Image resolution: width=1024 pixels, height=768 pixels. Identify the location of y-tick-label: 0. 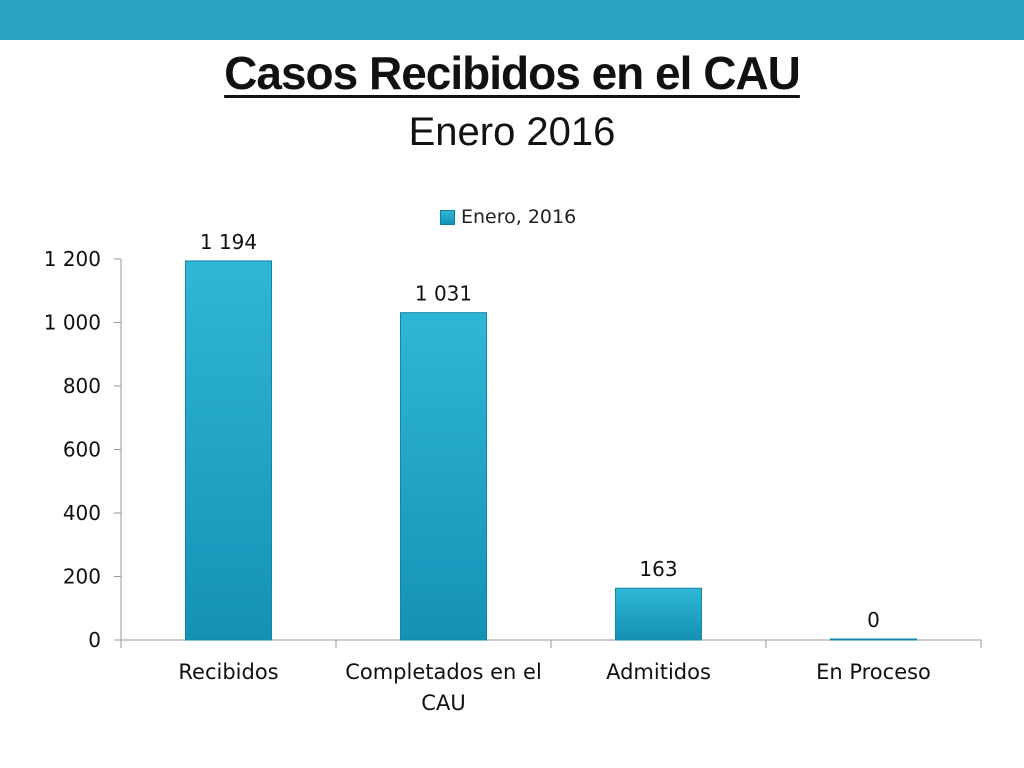
(94, 640).